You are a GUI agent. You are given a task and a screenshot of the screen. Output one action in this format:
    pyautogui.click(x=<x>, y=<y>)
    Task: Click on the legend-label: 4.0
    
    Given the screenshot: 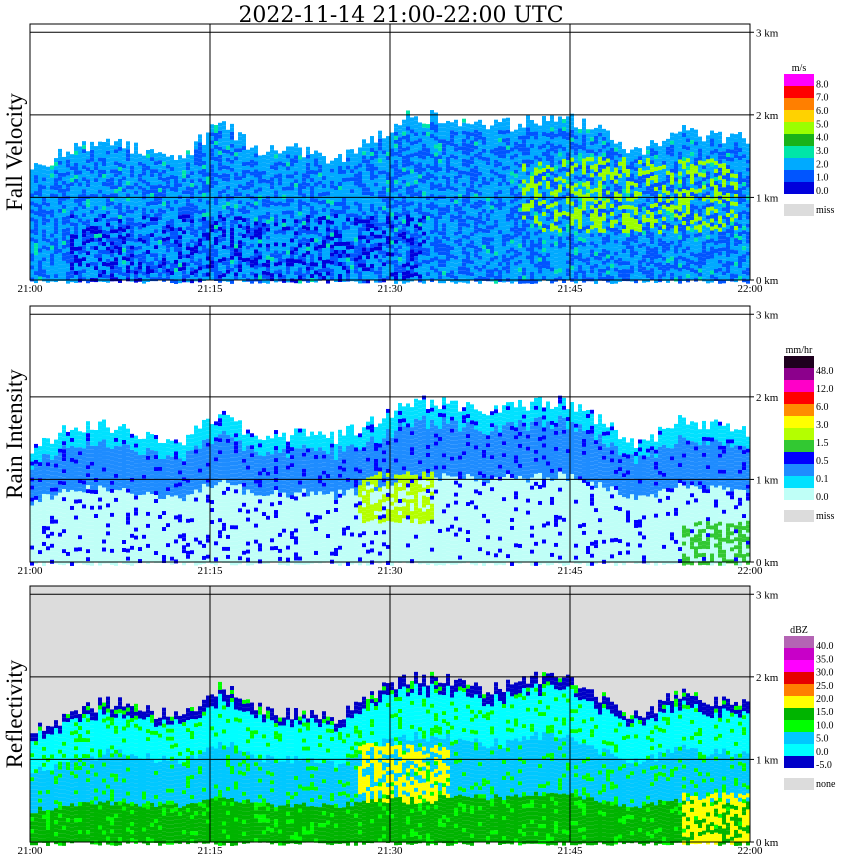 What is the action you would take?
    pyautogui.click(x=822, y=138)
    